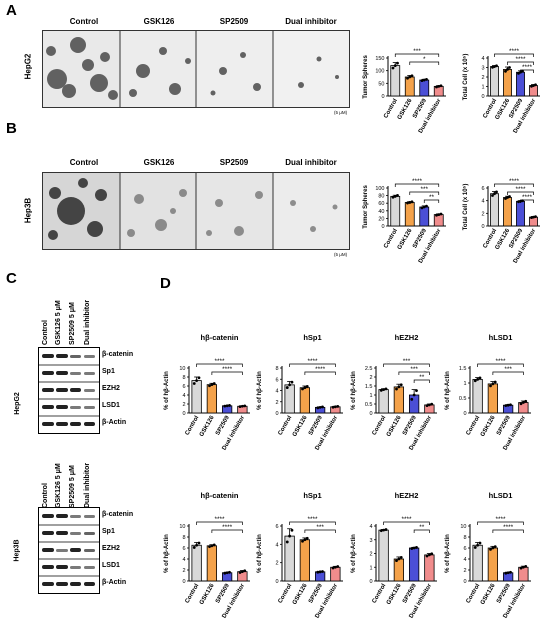 The image size is (550, 627). What do you see at coordinates (84, 162) in the screenshot?
I see `col-head-control-b: Control` at bounding box center [84, 162].